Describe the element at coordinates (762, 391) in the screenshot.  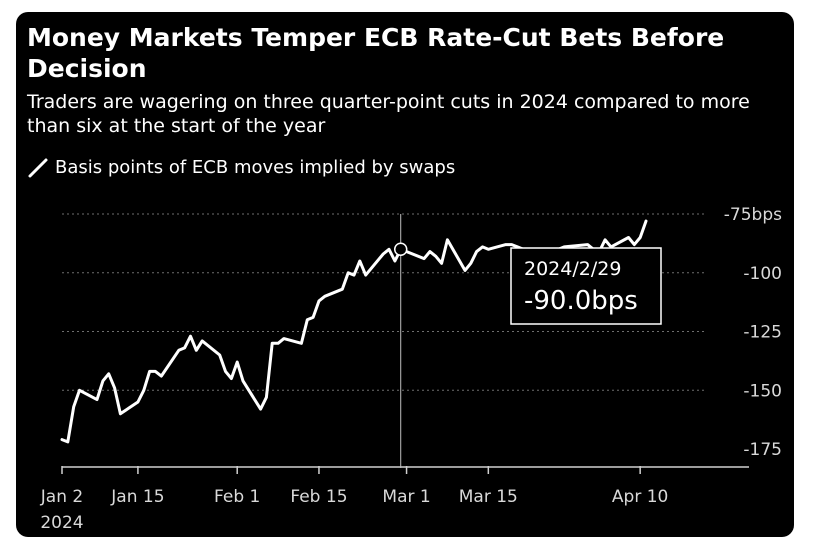
I see `y-tick-label: -150` at that location.